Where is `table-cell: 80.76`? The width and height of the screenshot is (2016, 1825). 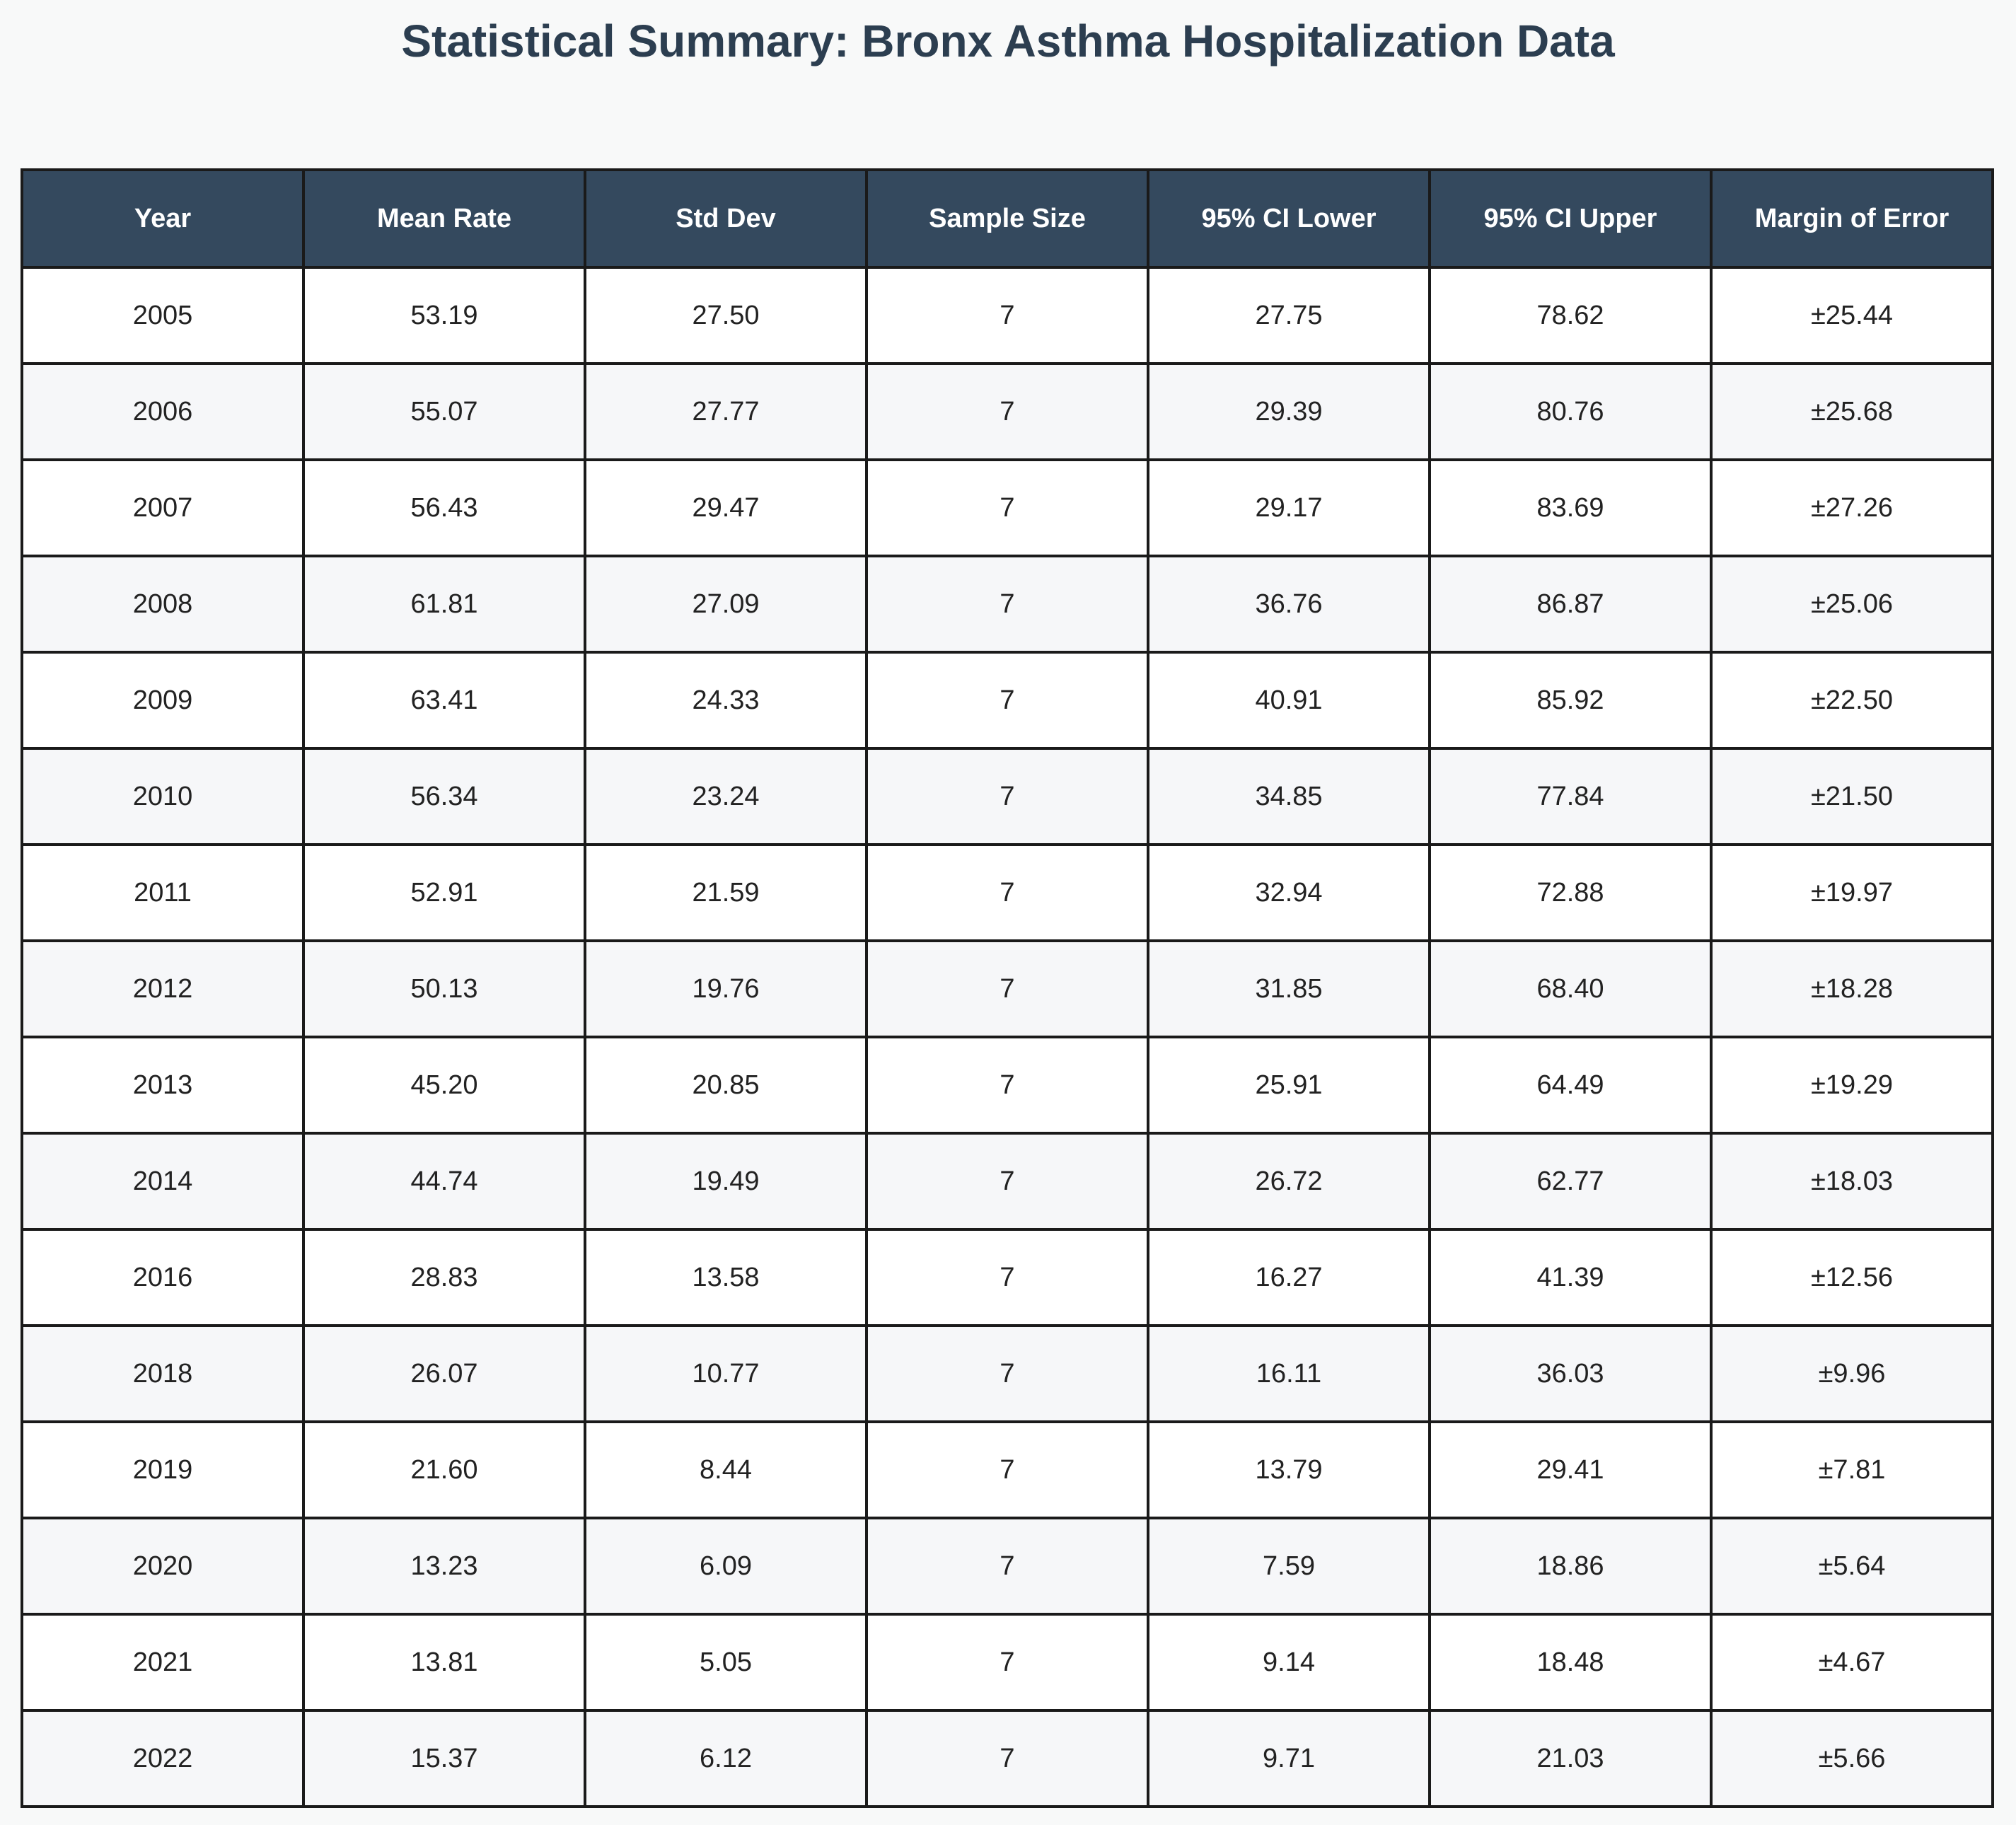 table-cell: 80.76 is located at coordinates (1570, 411).